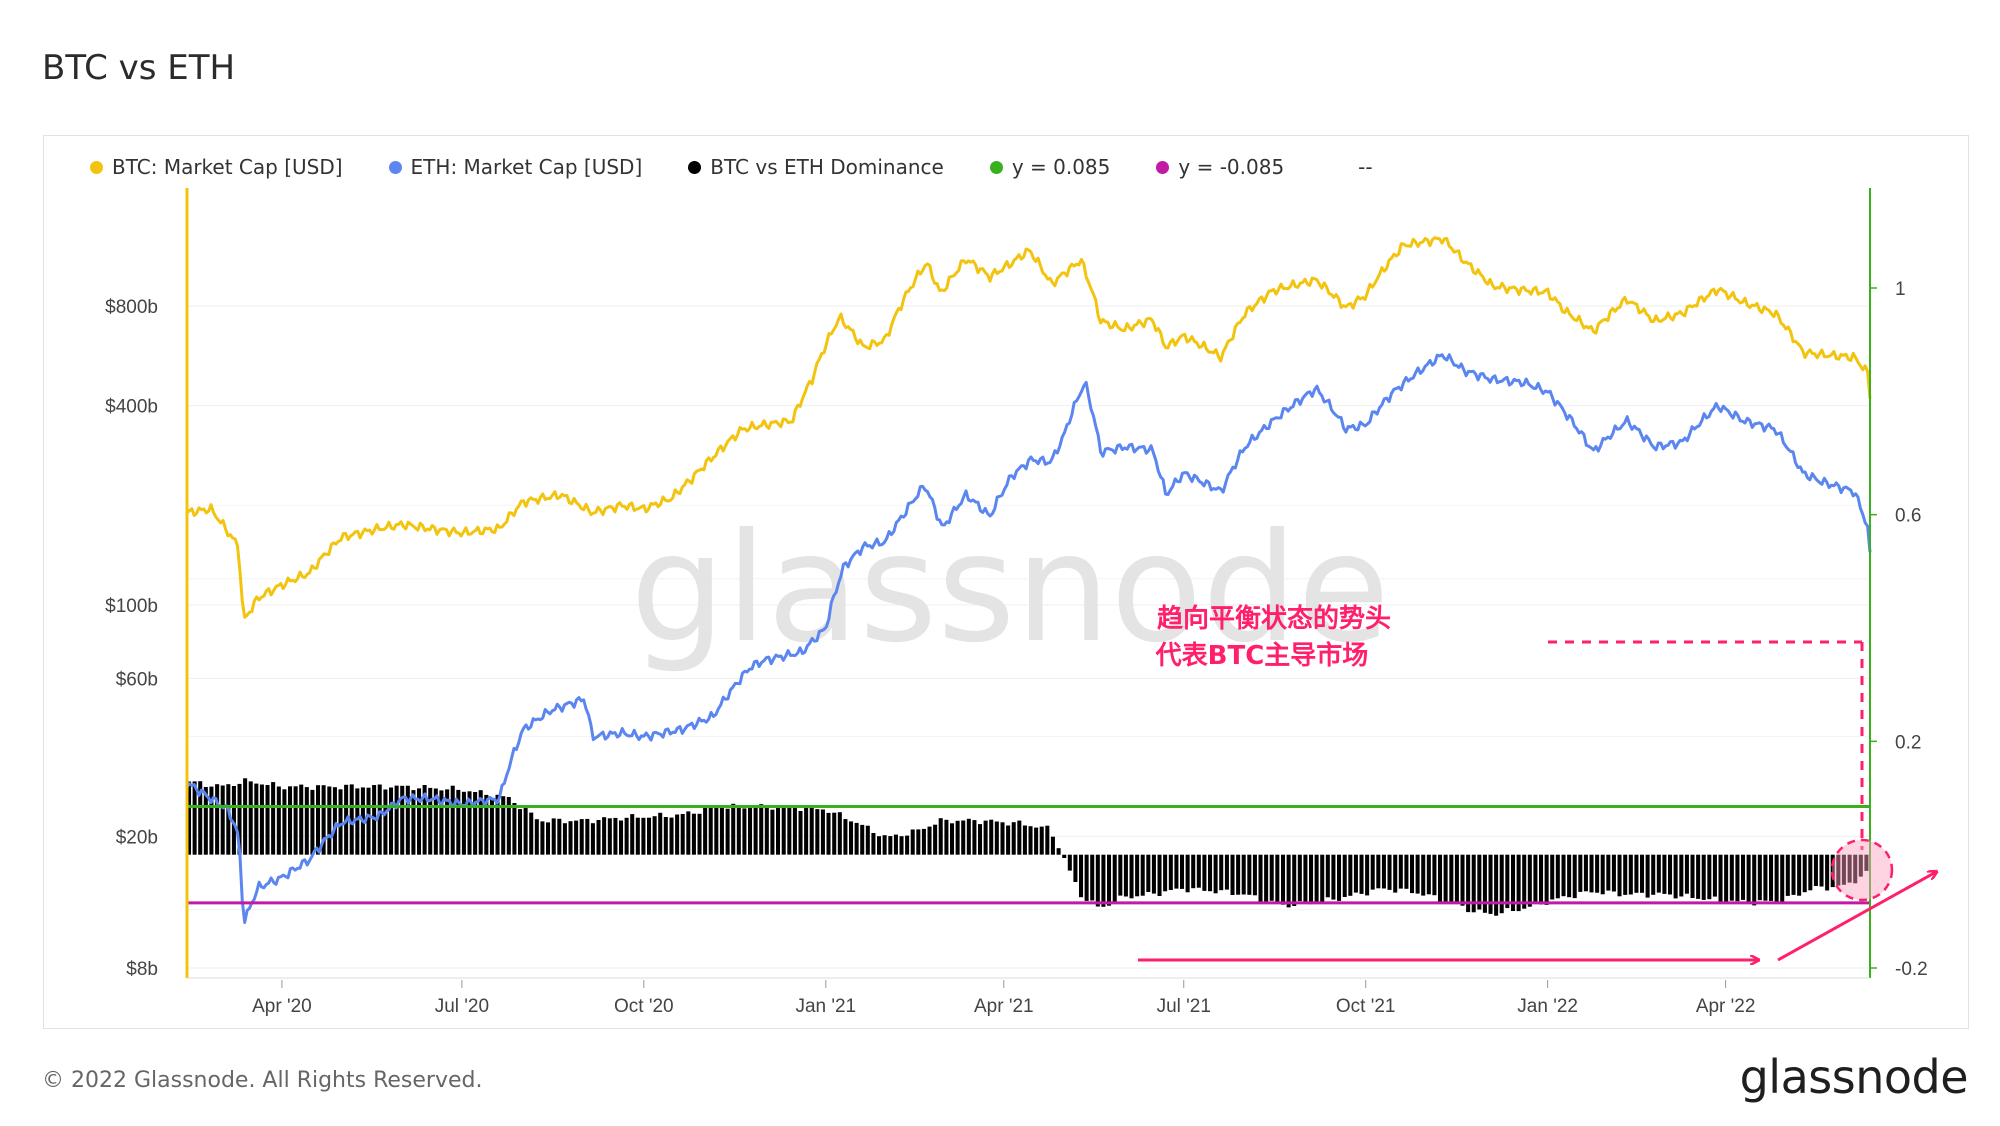 This screenshot has width=2000, height=1126. What do you see at coordinates (1220, 167) in the screenshot?
I see `legend-item-4: y = -0.085` at bounding box center [1220, 167].